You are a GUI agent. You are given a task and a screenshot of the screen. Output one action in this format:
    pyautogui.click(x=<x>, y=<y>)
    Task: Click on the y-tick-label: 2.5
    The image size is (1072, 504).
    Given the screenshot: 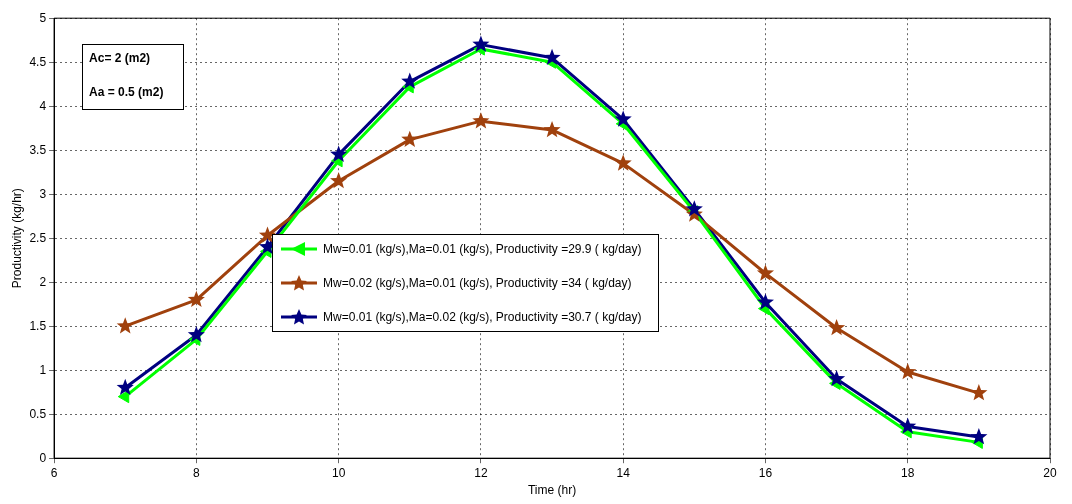 What is the action you would take?
    pyautogui.click(x=38, y=237)
    